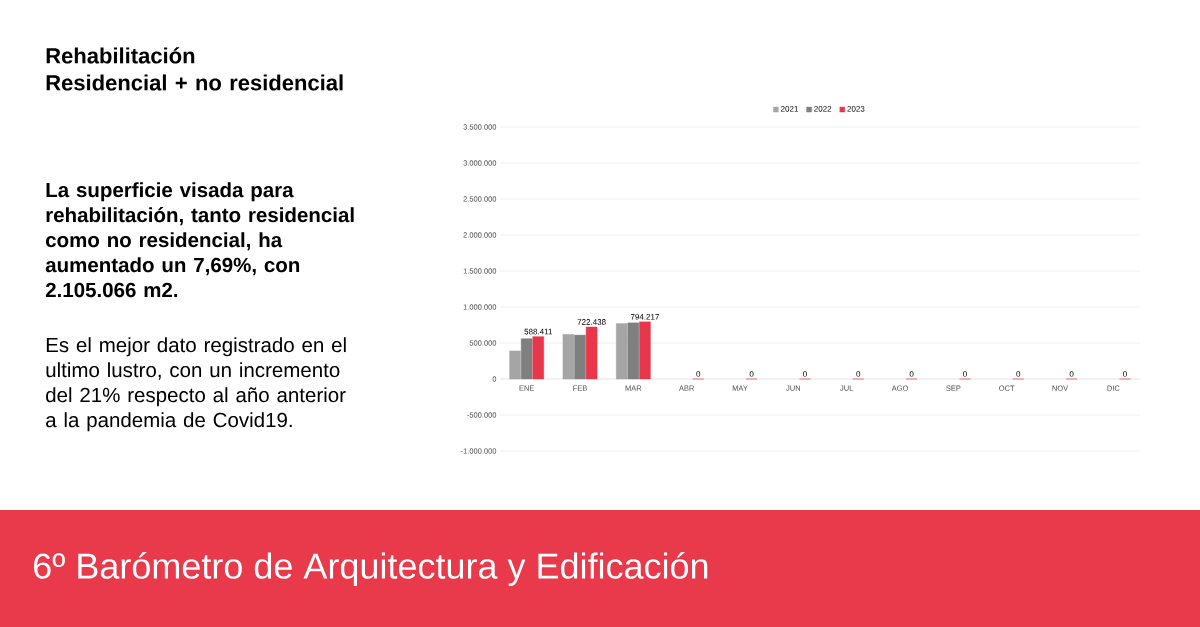 The height and width of the screenshot is (627, 1200). What do you see at coordinates (790, 109) in the screenshot?
I see `legend-label: 2021` at bounding box center [790, 109].